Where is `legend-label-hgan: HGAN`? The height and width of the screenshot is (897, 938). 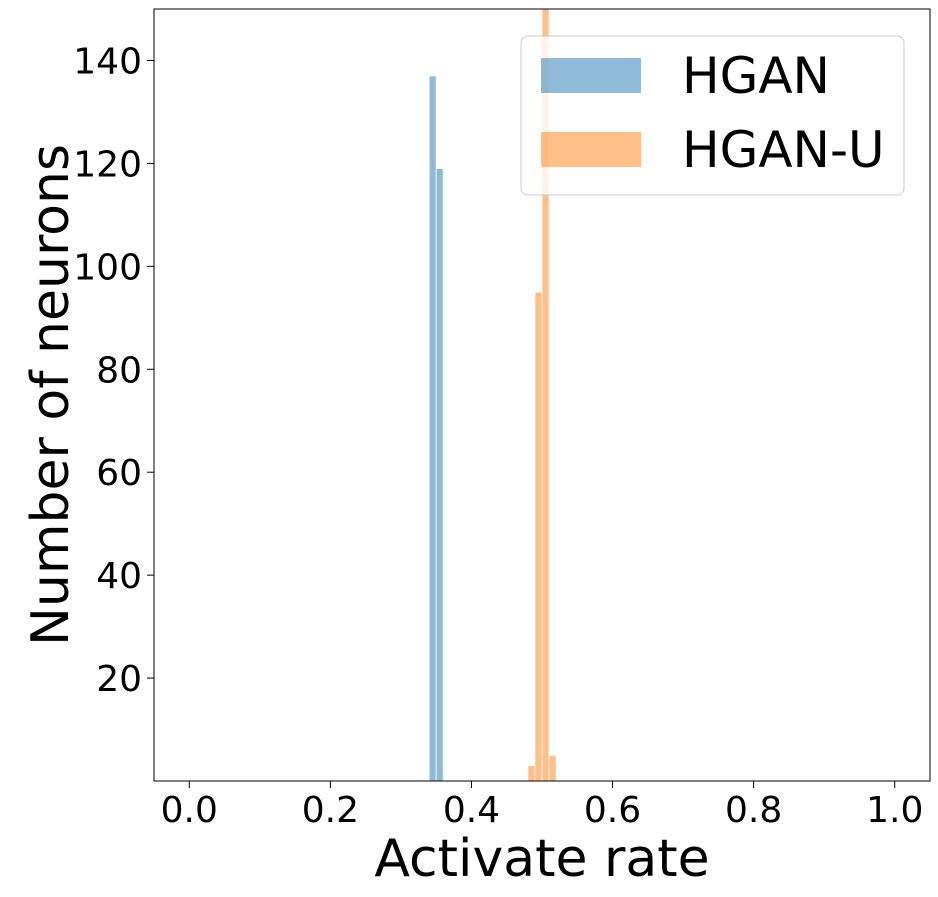 legend-label-hgan: HGAN is located at coordinates (756, 76).